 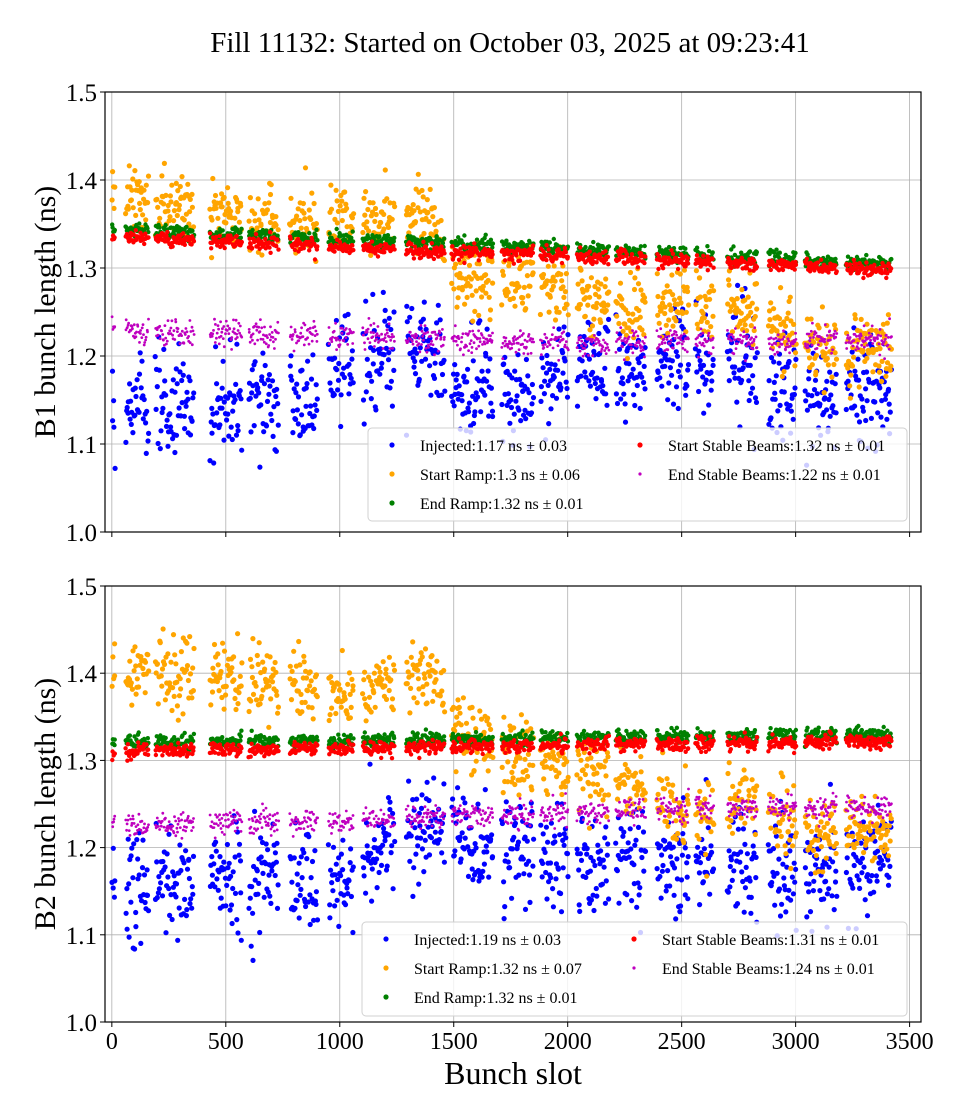 What do you see at coordinates (81, 445) in the screenshot?
I see `y-tick-label: 1.1` at bounding box center [81, 445].